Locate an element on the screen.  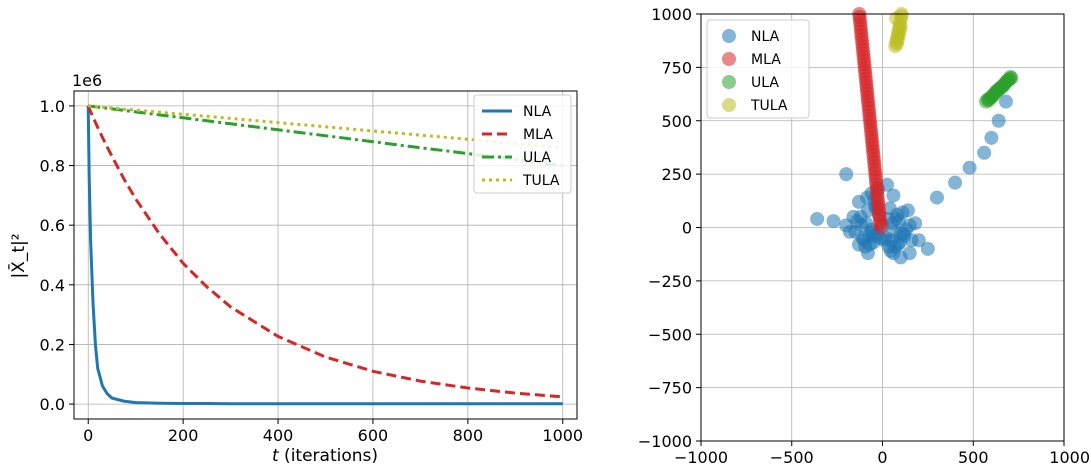
series-points-tula is located at coordinates (898, 30).